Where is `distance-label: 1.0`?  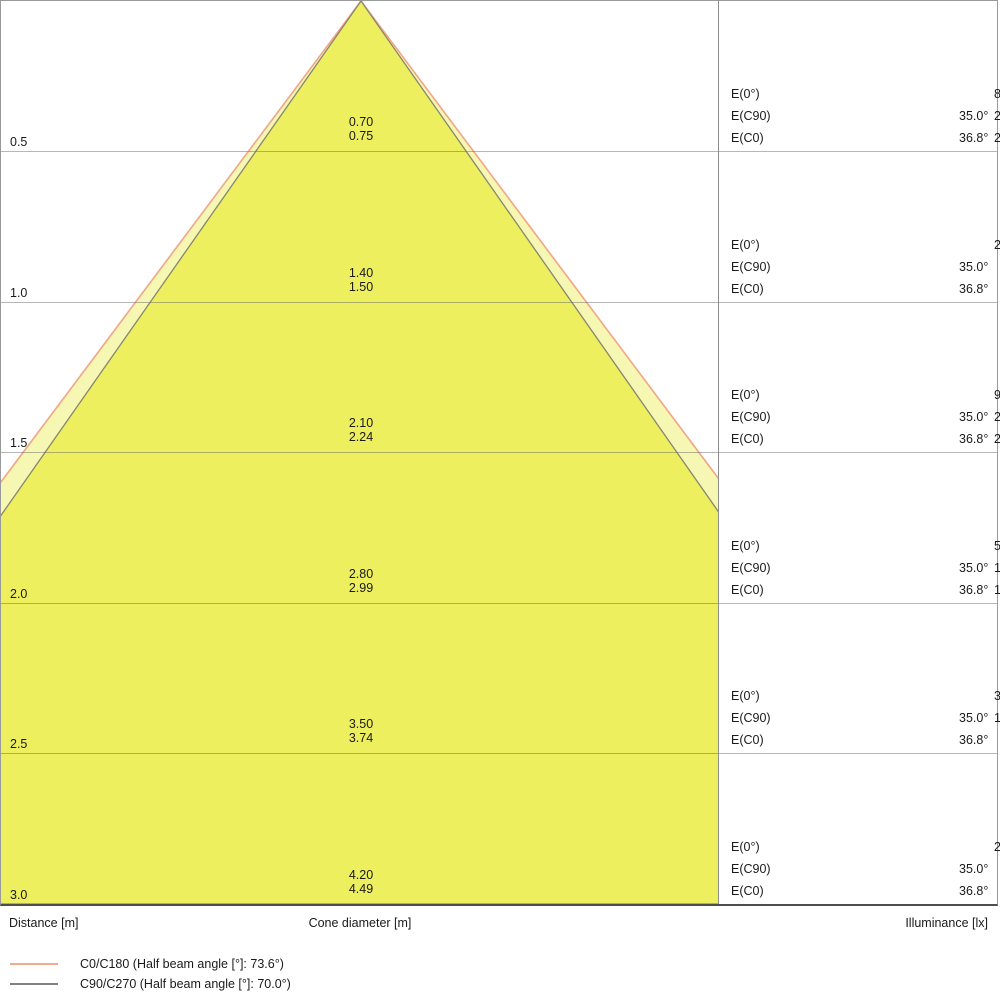 distance-label: 1.0 is located at coordinates (19, 293).